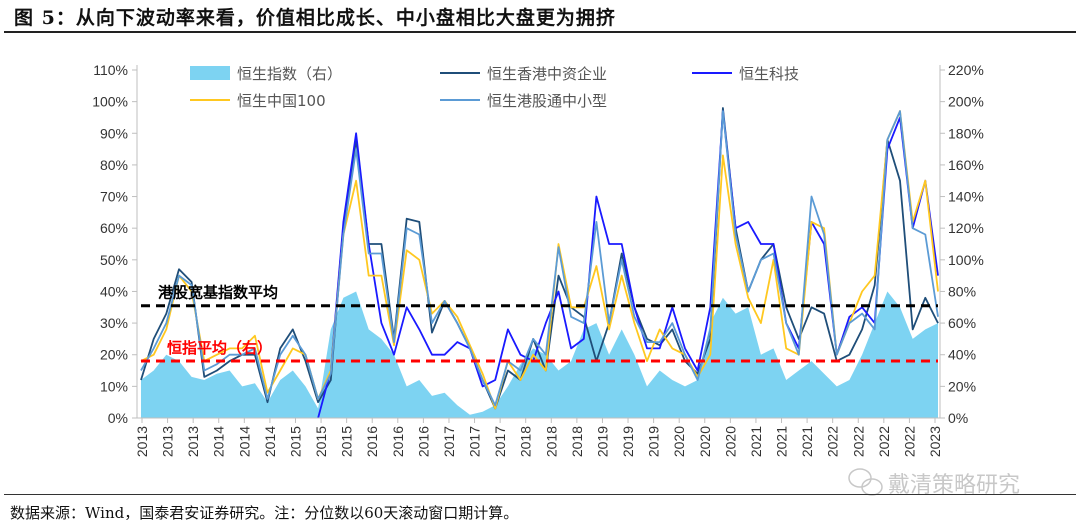  I want to click on legend-label-4: 恒生港股通中小型, so click(547, 101).